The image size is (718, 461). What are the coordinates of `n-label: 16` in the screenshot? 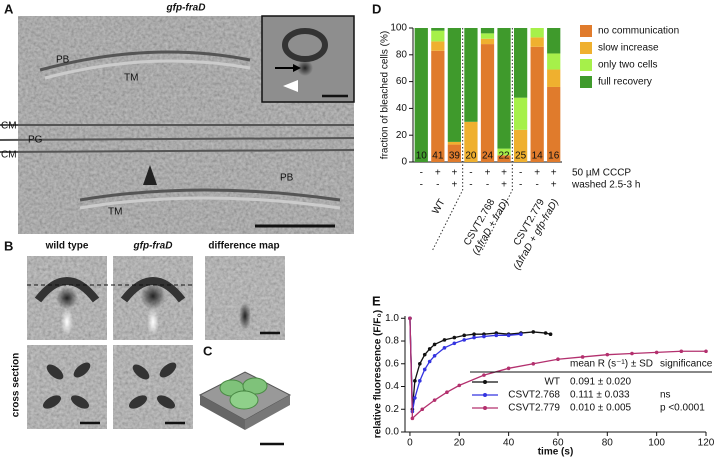 It's located at (554, 156).